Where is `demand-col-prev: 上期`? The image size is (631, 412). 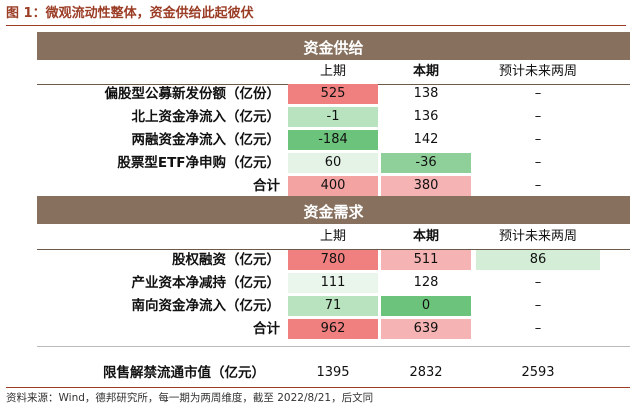 demand-col-prev: 上期 is located at coordinates (332, 236).